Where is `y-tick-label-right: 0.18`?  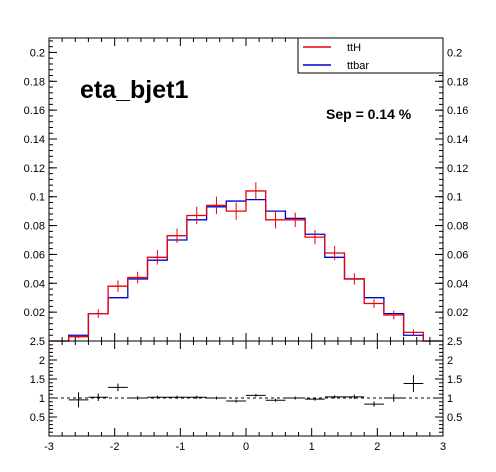 y-tick-label-right: 0.18 is located at coordinates (457, 82).